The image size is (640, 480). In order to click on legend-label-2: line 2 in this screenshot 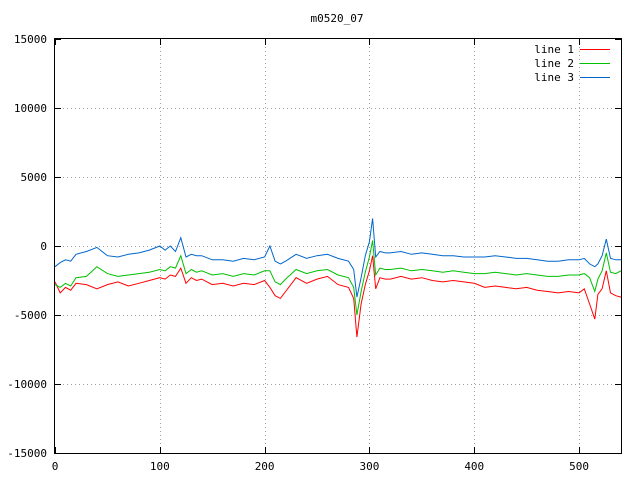, I will do `click(554, 63)`.